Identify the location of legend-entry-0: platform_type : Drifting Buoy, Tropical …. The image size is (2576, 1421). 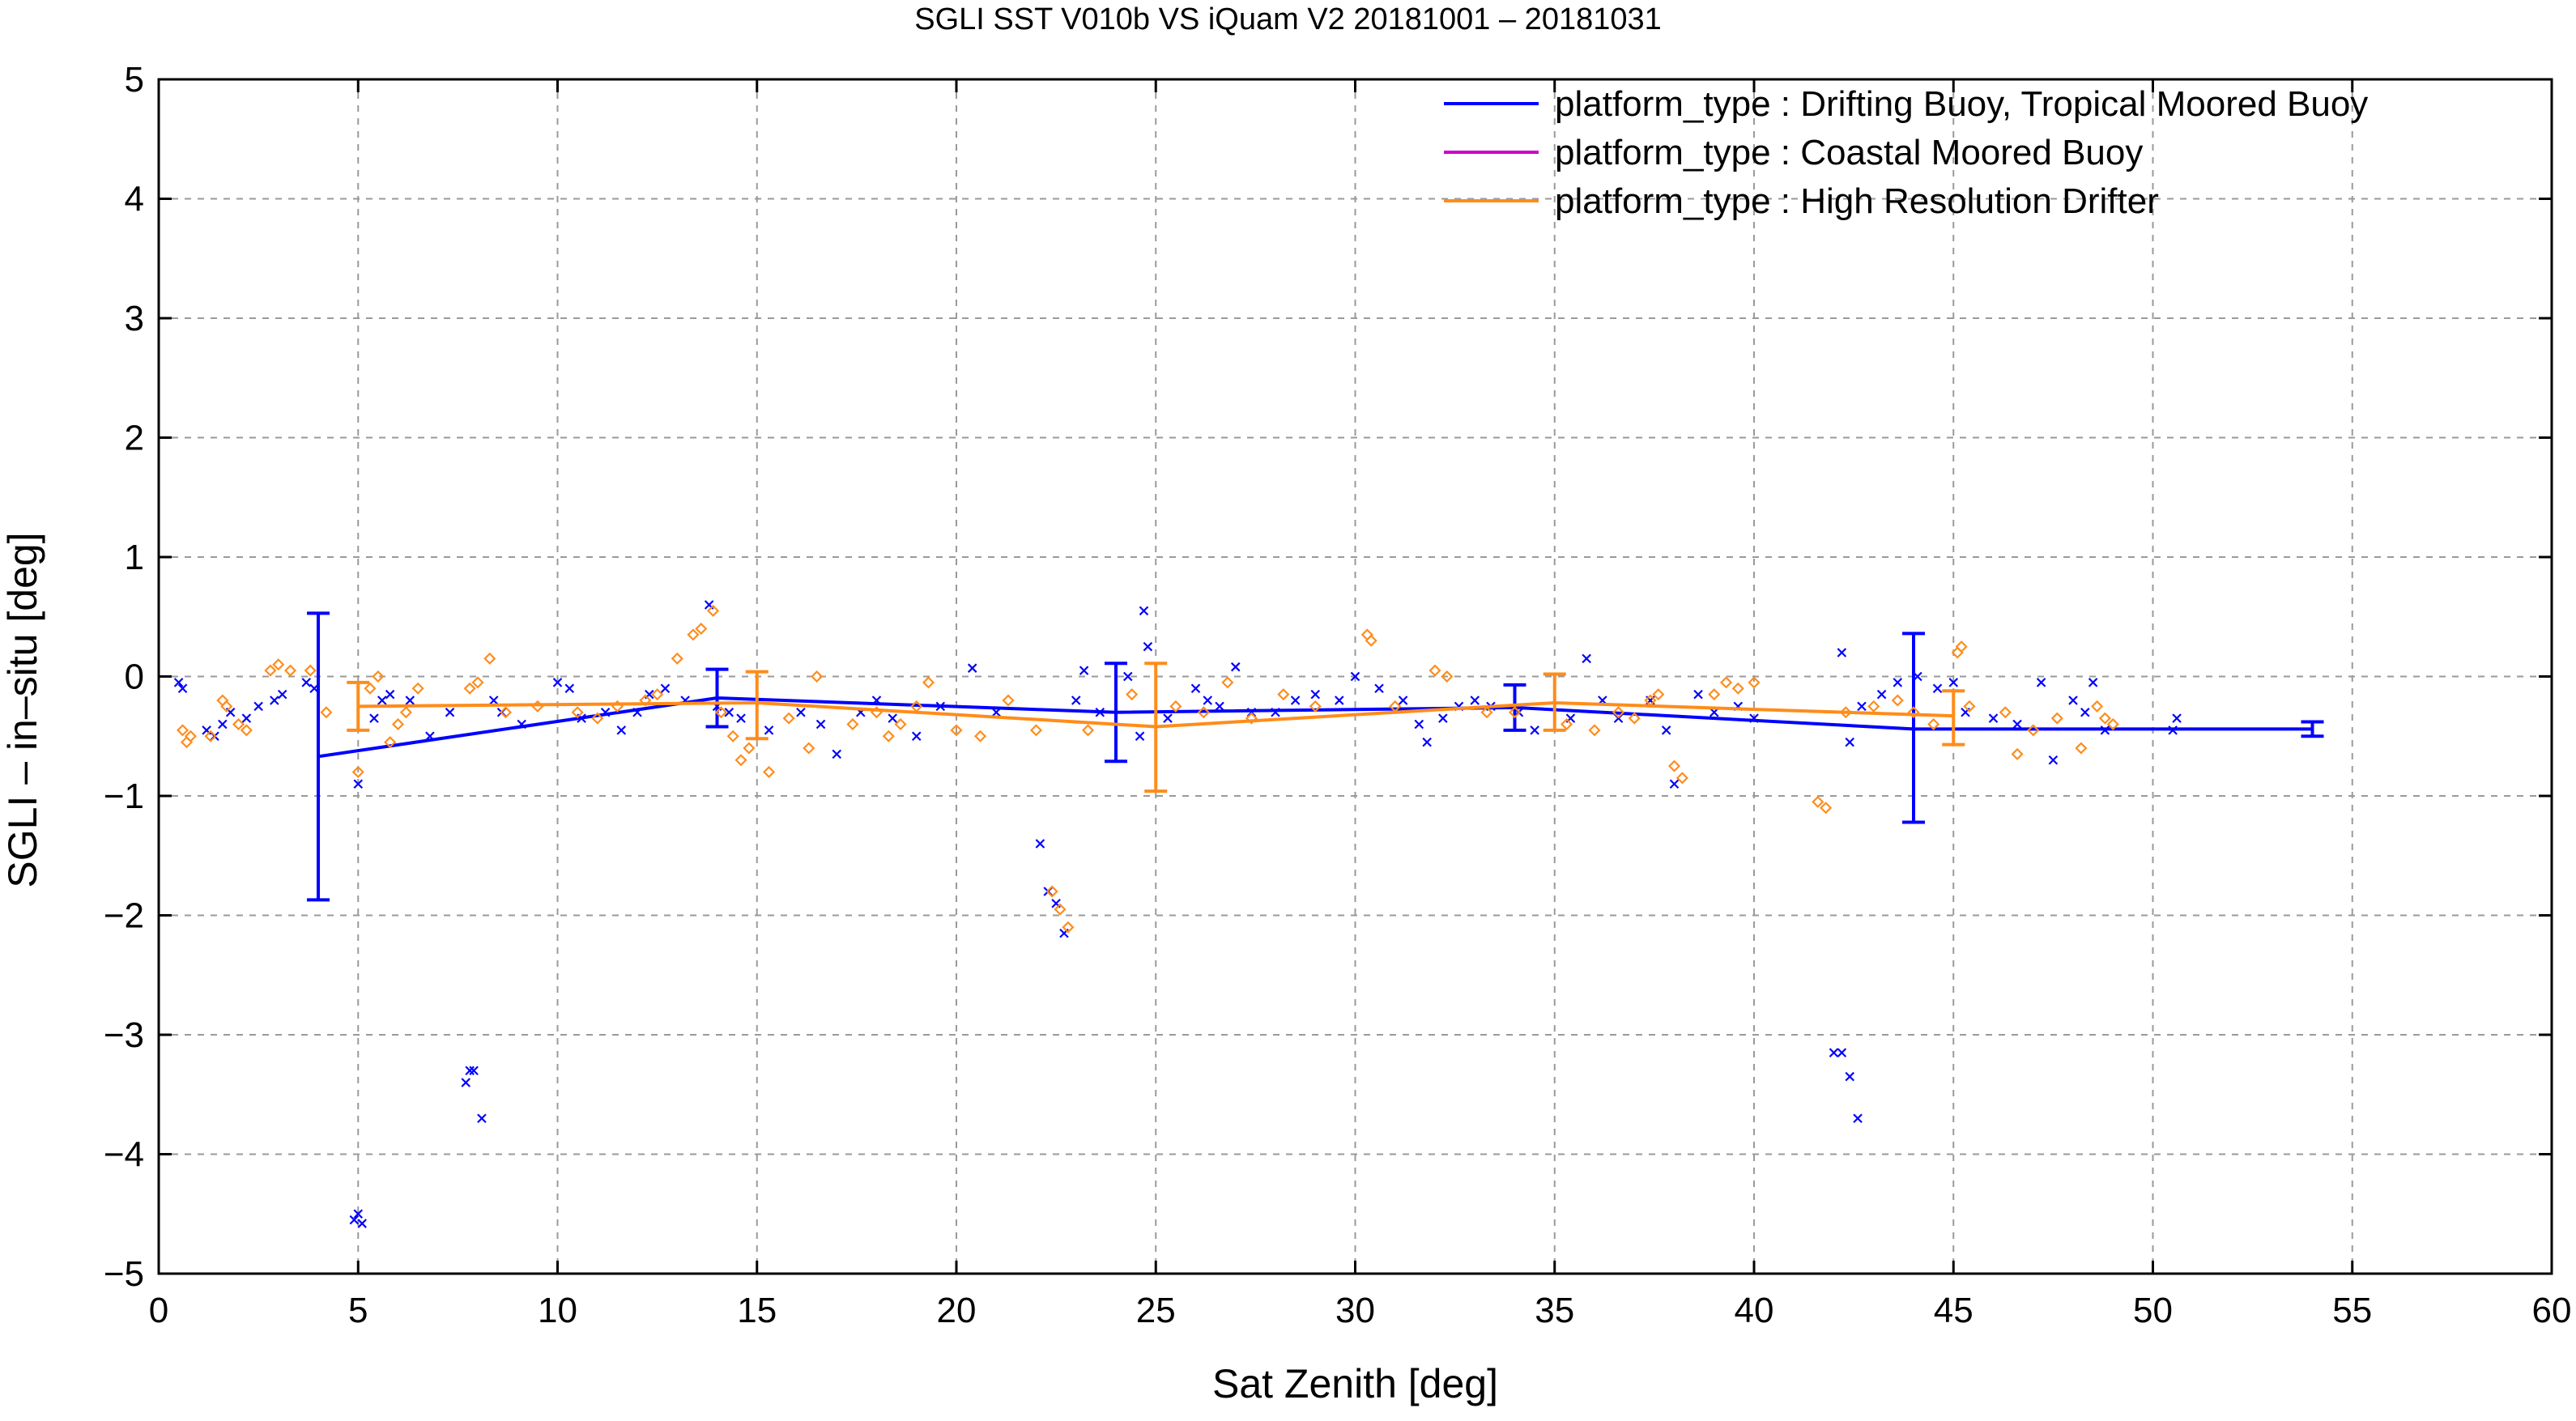
(1961, 104).